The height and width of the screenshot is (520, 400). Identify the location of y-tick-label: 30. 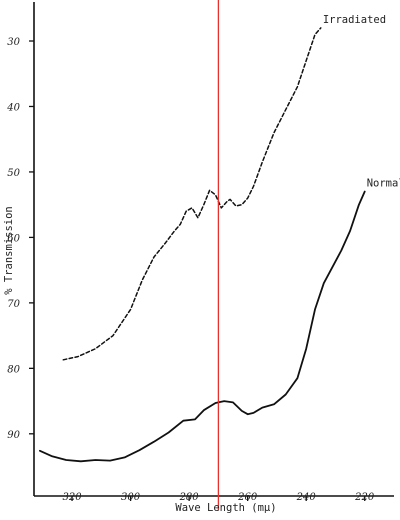
(13, 42).